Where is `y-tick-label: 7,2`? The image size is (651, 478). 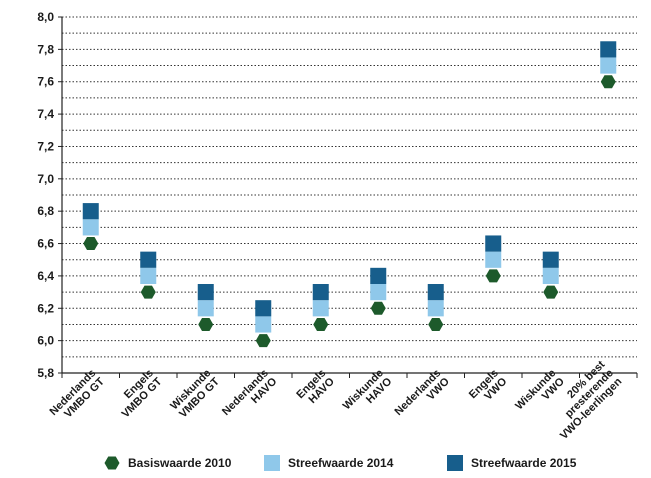 y-tick-label: 7,2 is located at coordinates (45, 146).